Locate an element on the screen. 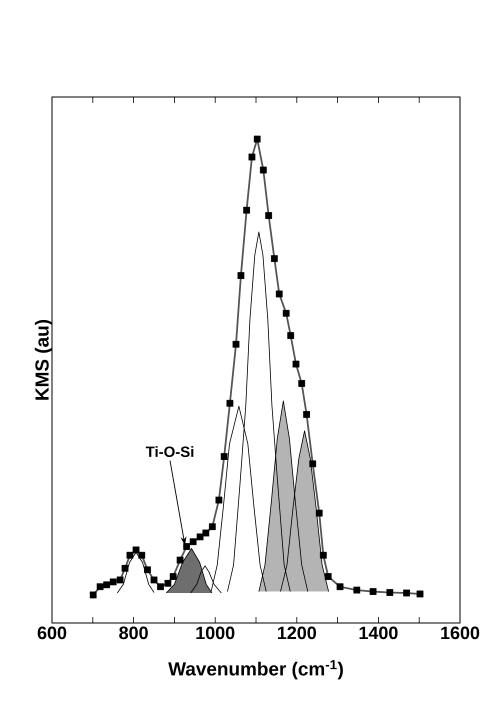 This screenshot has height=713, width=488. x-tick-label: 1200 is located at coordinates (297, 633).